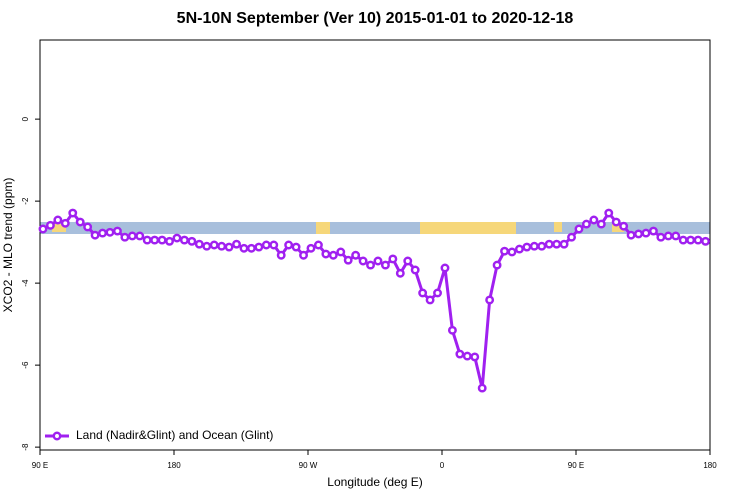 The image size is (750, 500). I want to click on y-tick-label: -4, so click(25, 283).